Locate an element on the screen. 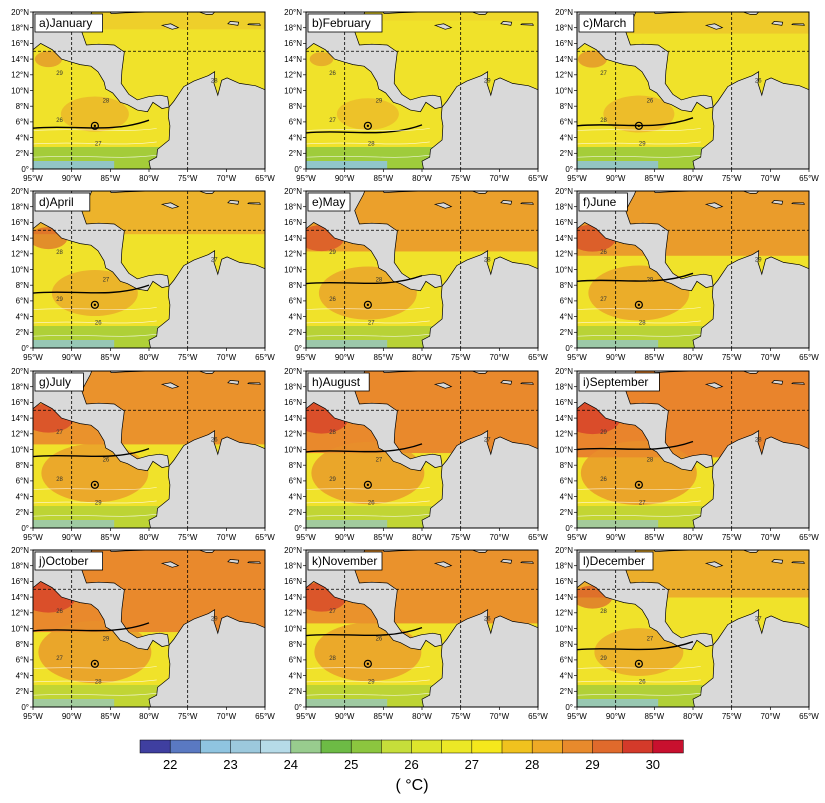 The width and height of the screenshot is (825, 803). panel-title: h)August is located at coordinates (338, 382).